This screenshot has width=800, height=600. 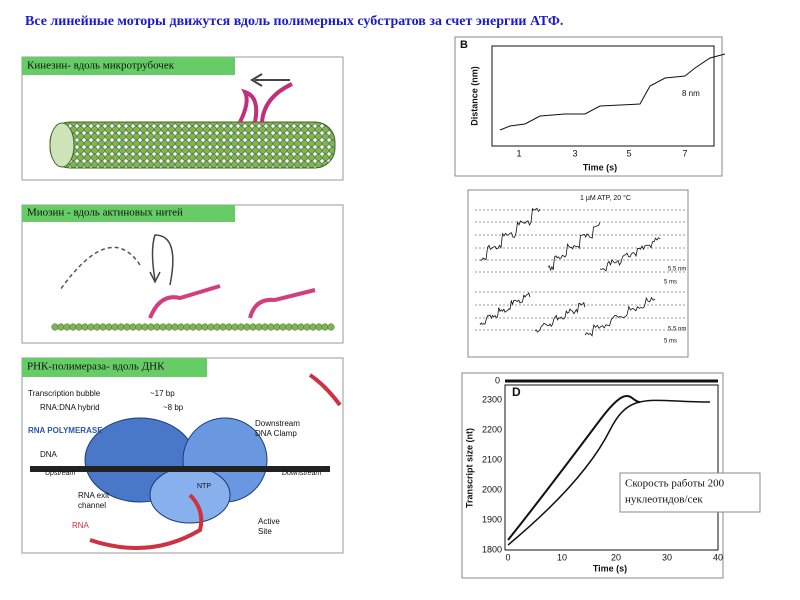 I want to click on figure-label: ~17 bp, so click(x=162, y=393).